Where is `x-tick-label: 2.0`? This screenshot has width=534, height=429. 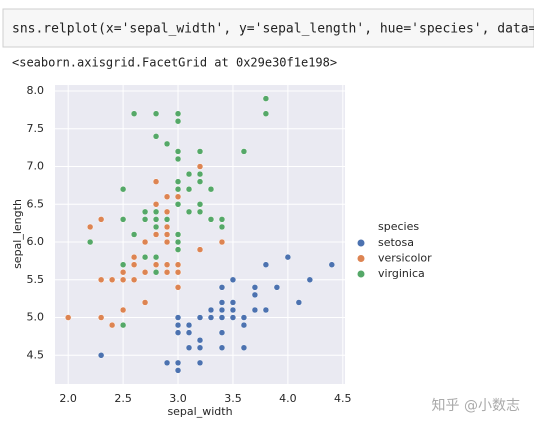 x-tick-label: 2.0 is located at coordinates (68, 398).